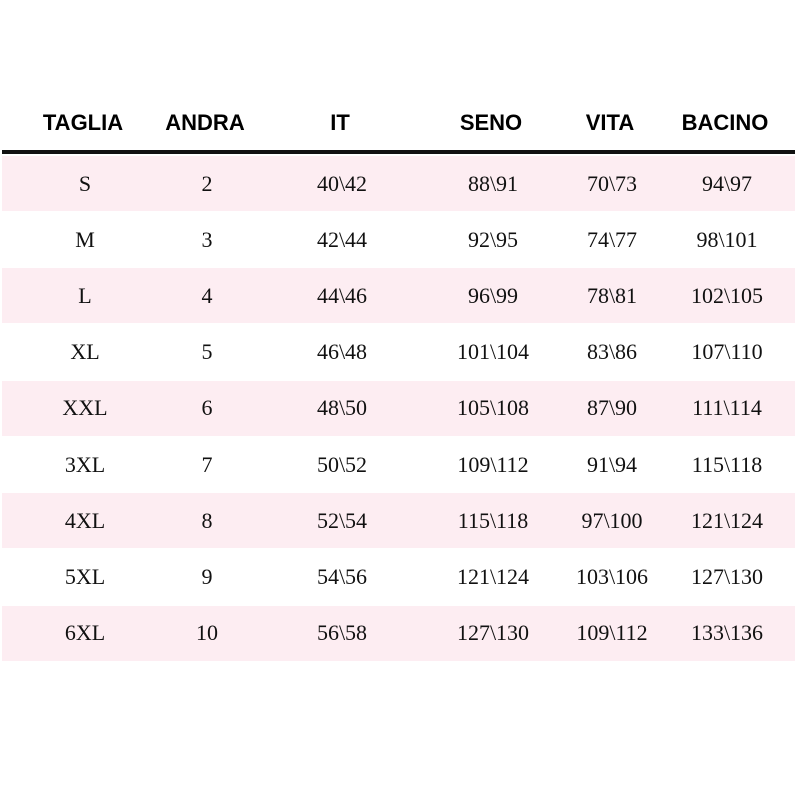 This screenshot has height=800, width=800. Describe the element at coordinates (612, 183) in the screenshot. I see `table-cell: 70\73` at that location.